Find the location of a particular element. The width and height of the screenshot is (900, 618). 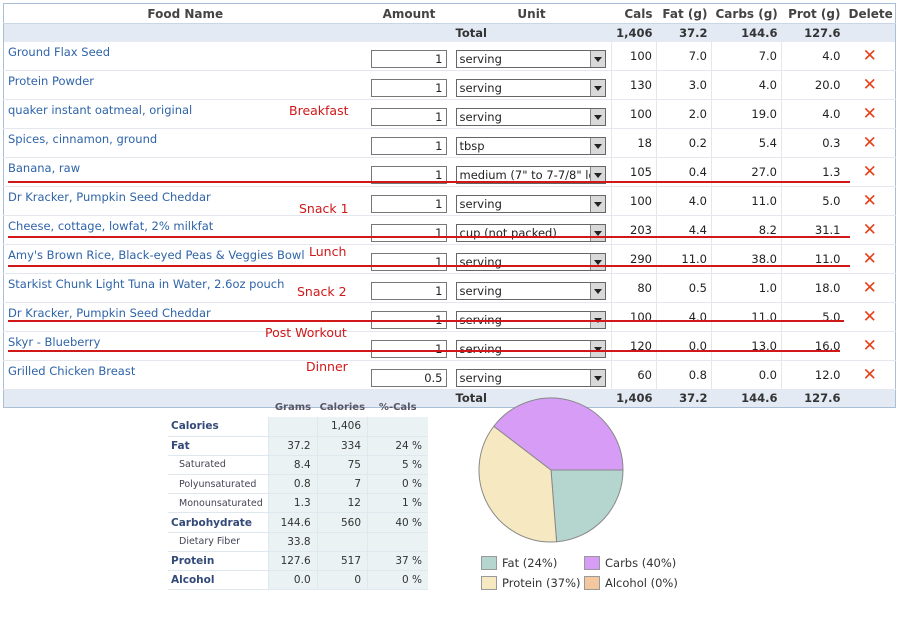

carbs-value: 1.0 is located at coordinates (746, 288).